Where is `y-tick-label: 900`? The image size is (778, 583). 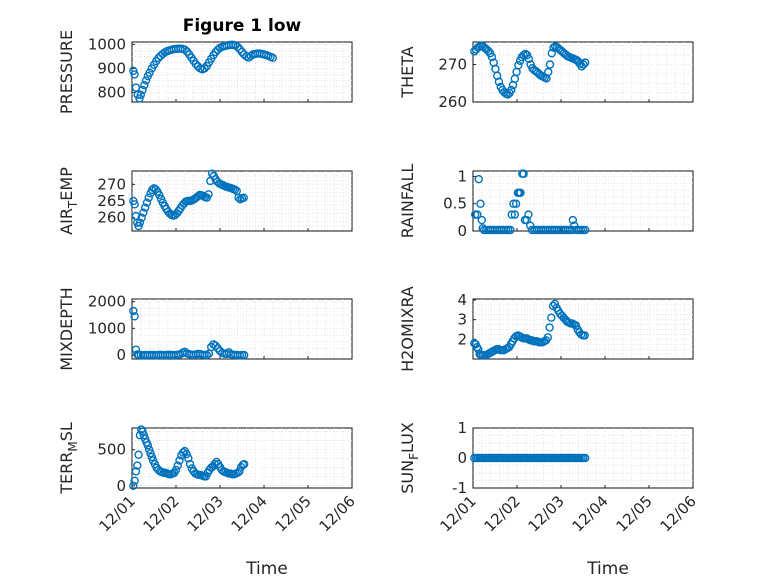 y-tick-label: 900 is located at coordinates (111, 68).